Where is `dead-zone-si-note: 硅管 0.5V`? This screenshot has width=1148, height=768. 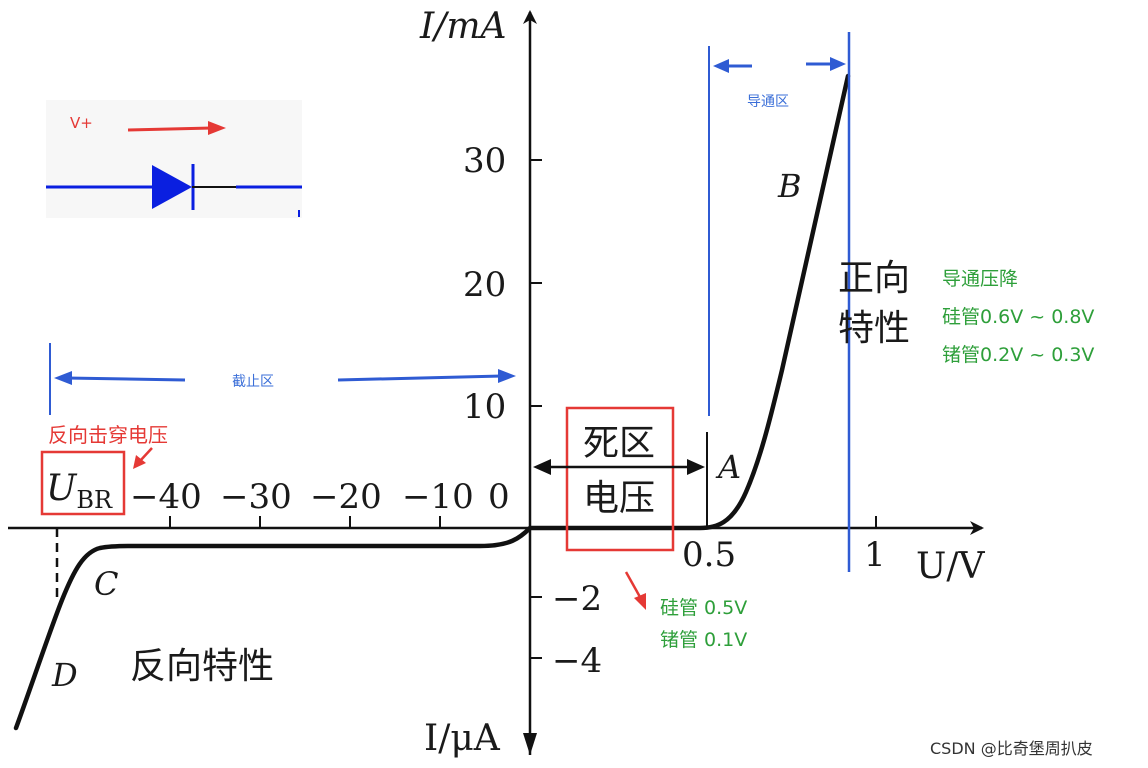 dead-zone-si-note: 硅管 0.5V is located at coordinates (703, 608).